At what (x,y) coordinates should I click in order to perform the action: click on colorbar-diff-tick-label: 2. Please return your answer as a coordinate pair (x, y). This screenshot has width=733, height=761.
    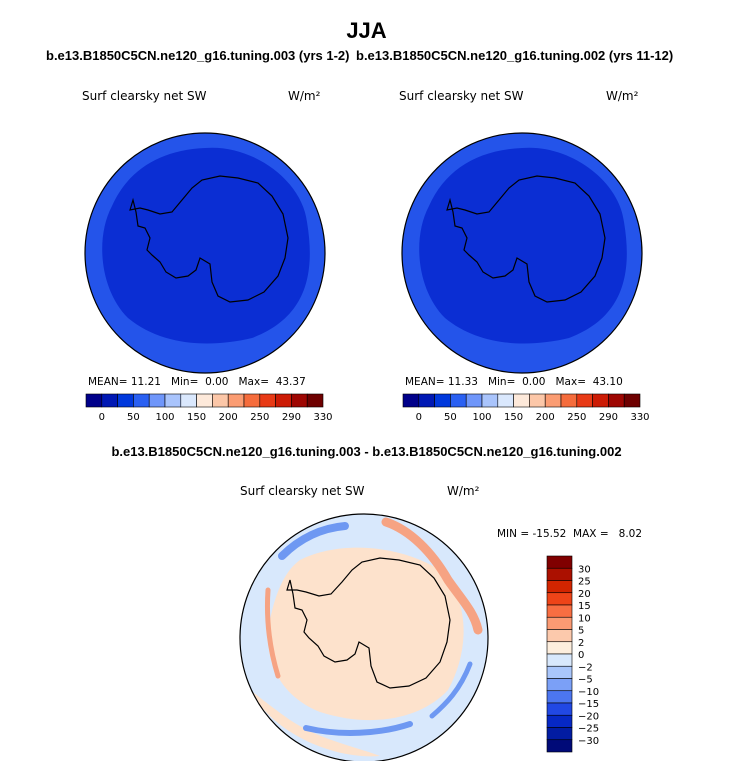
    Looking at the image, I should click on (581, 643).